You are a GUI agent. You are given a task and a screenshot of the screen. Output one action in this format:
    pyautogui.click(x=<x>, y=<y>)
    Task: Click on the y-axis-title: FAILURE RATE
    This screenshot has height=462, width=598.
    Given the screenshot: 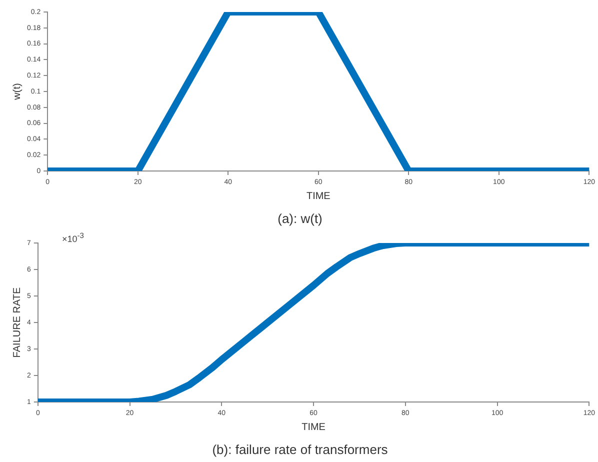 What is the action you would take?
    pyautogui.click(x=17, y=322)
    